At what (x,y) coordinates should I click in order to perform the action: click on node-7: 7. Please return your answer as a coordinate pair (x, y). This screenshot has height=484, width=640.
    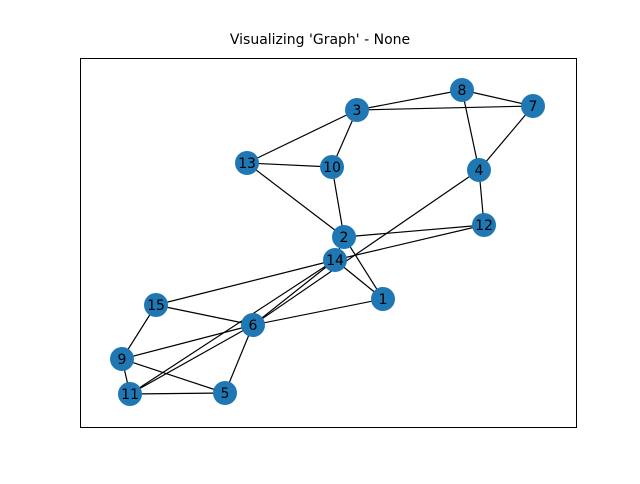
    Looking at the image, I should click on (533, 106).